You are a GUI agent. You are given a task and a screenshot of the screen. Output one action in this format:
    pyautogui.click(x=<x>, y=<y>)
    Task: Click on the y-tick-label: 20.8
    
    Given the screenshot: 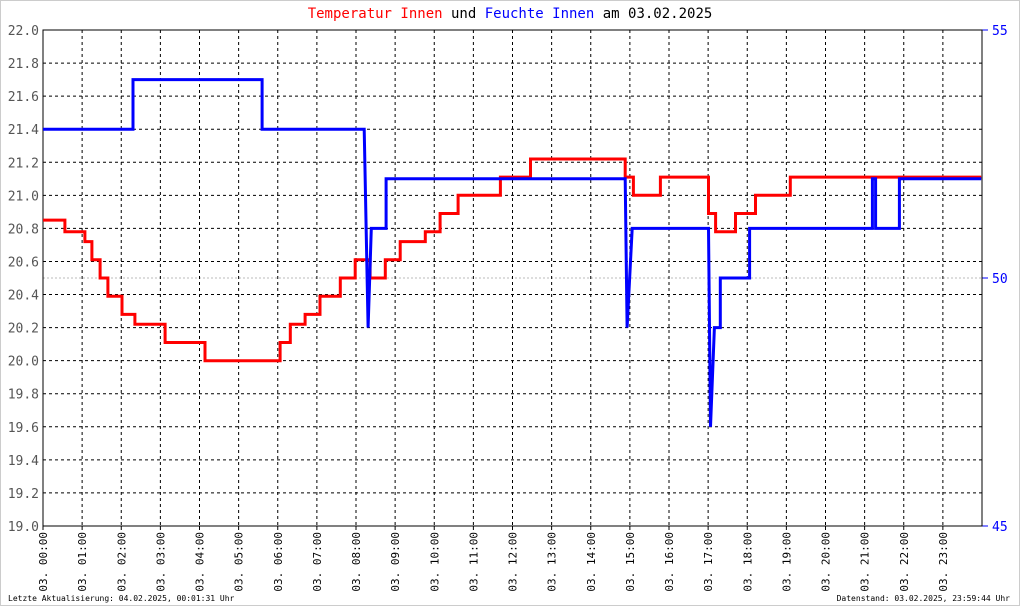 What is the action you would take?
    pyautogui.click(x=23, y=229)
    